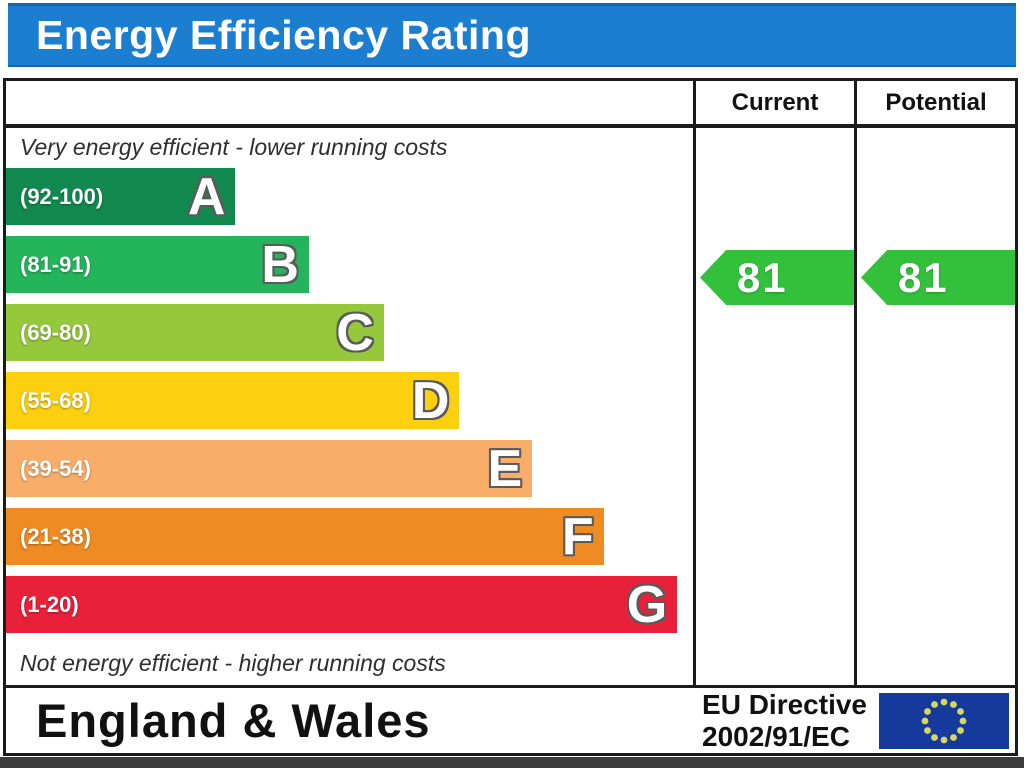 Image resolution: width=1024 pixels, height=768 pixels. What do you see at coordinates (944, 720) in the screenshot?
I see `eu-flag-icon` at bounding box center [944, 720].